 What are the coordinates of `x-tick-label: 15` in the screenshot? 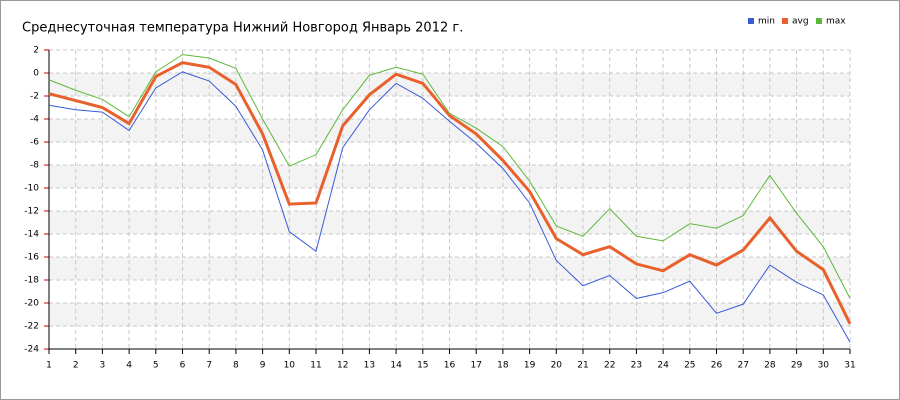 It's located at (422, 366).